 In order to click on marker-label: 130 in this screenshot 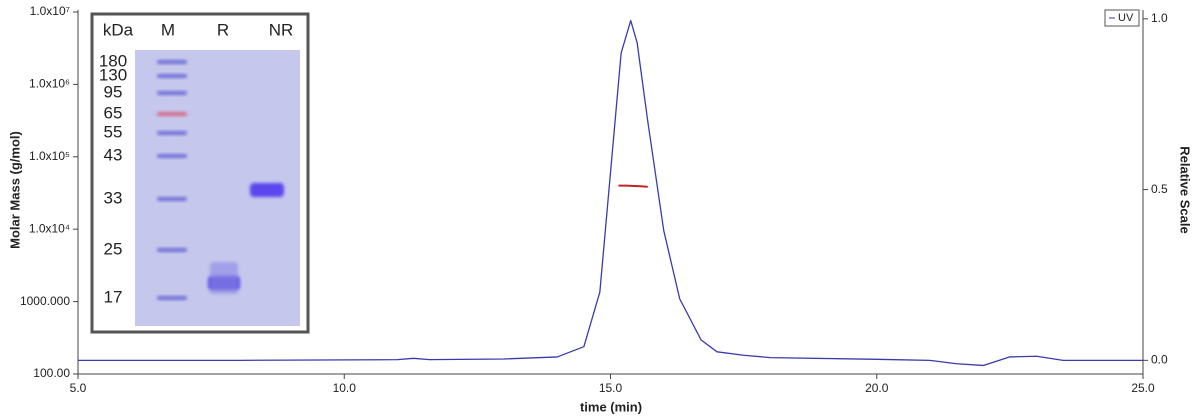, I will do `click(113, 74)`.